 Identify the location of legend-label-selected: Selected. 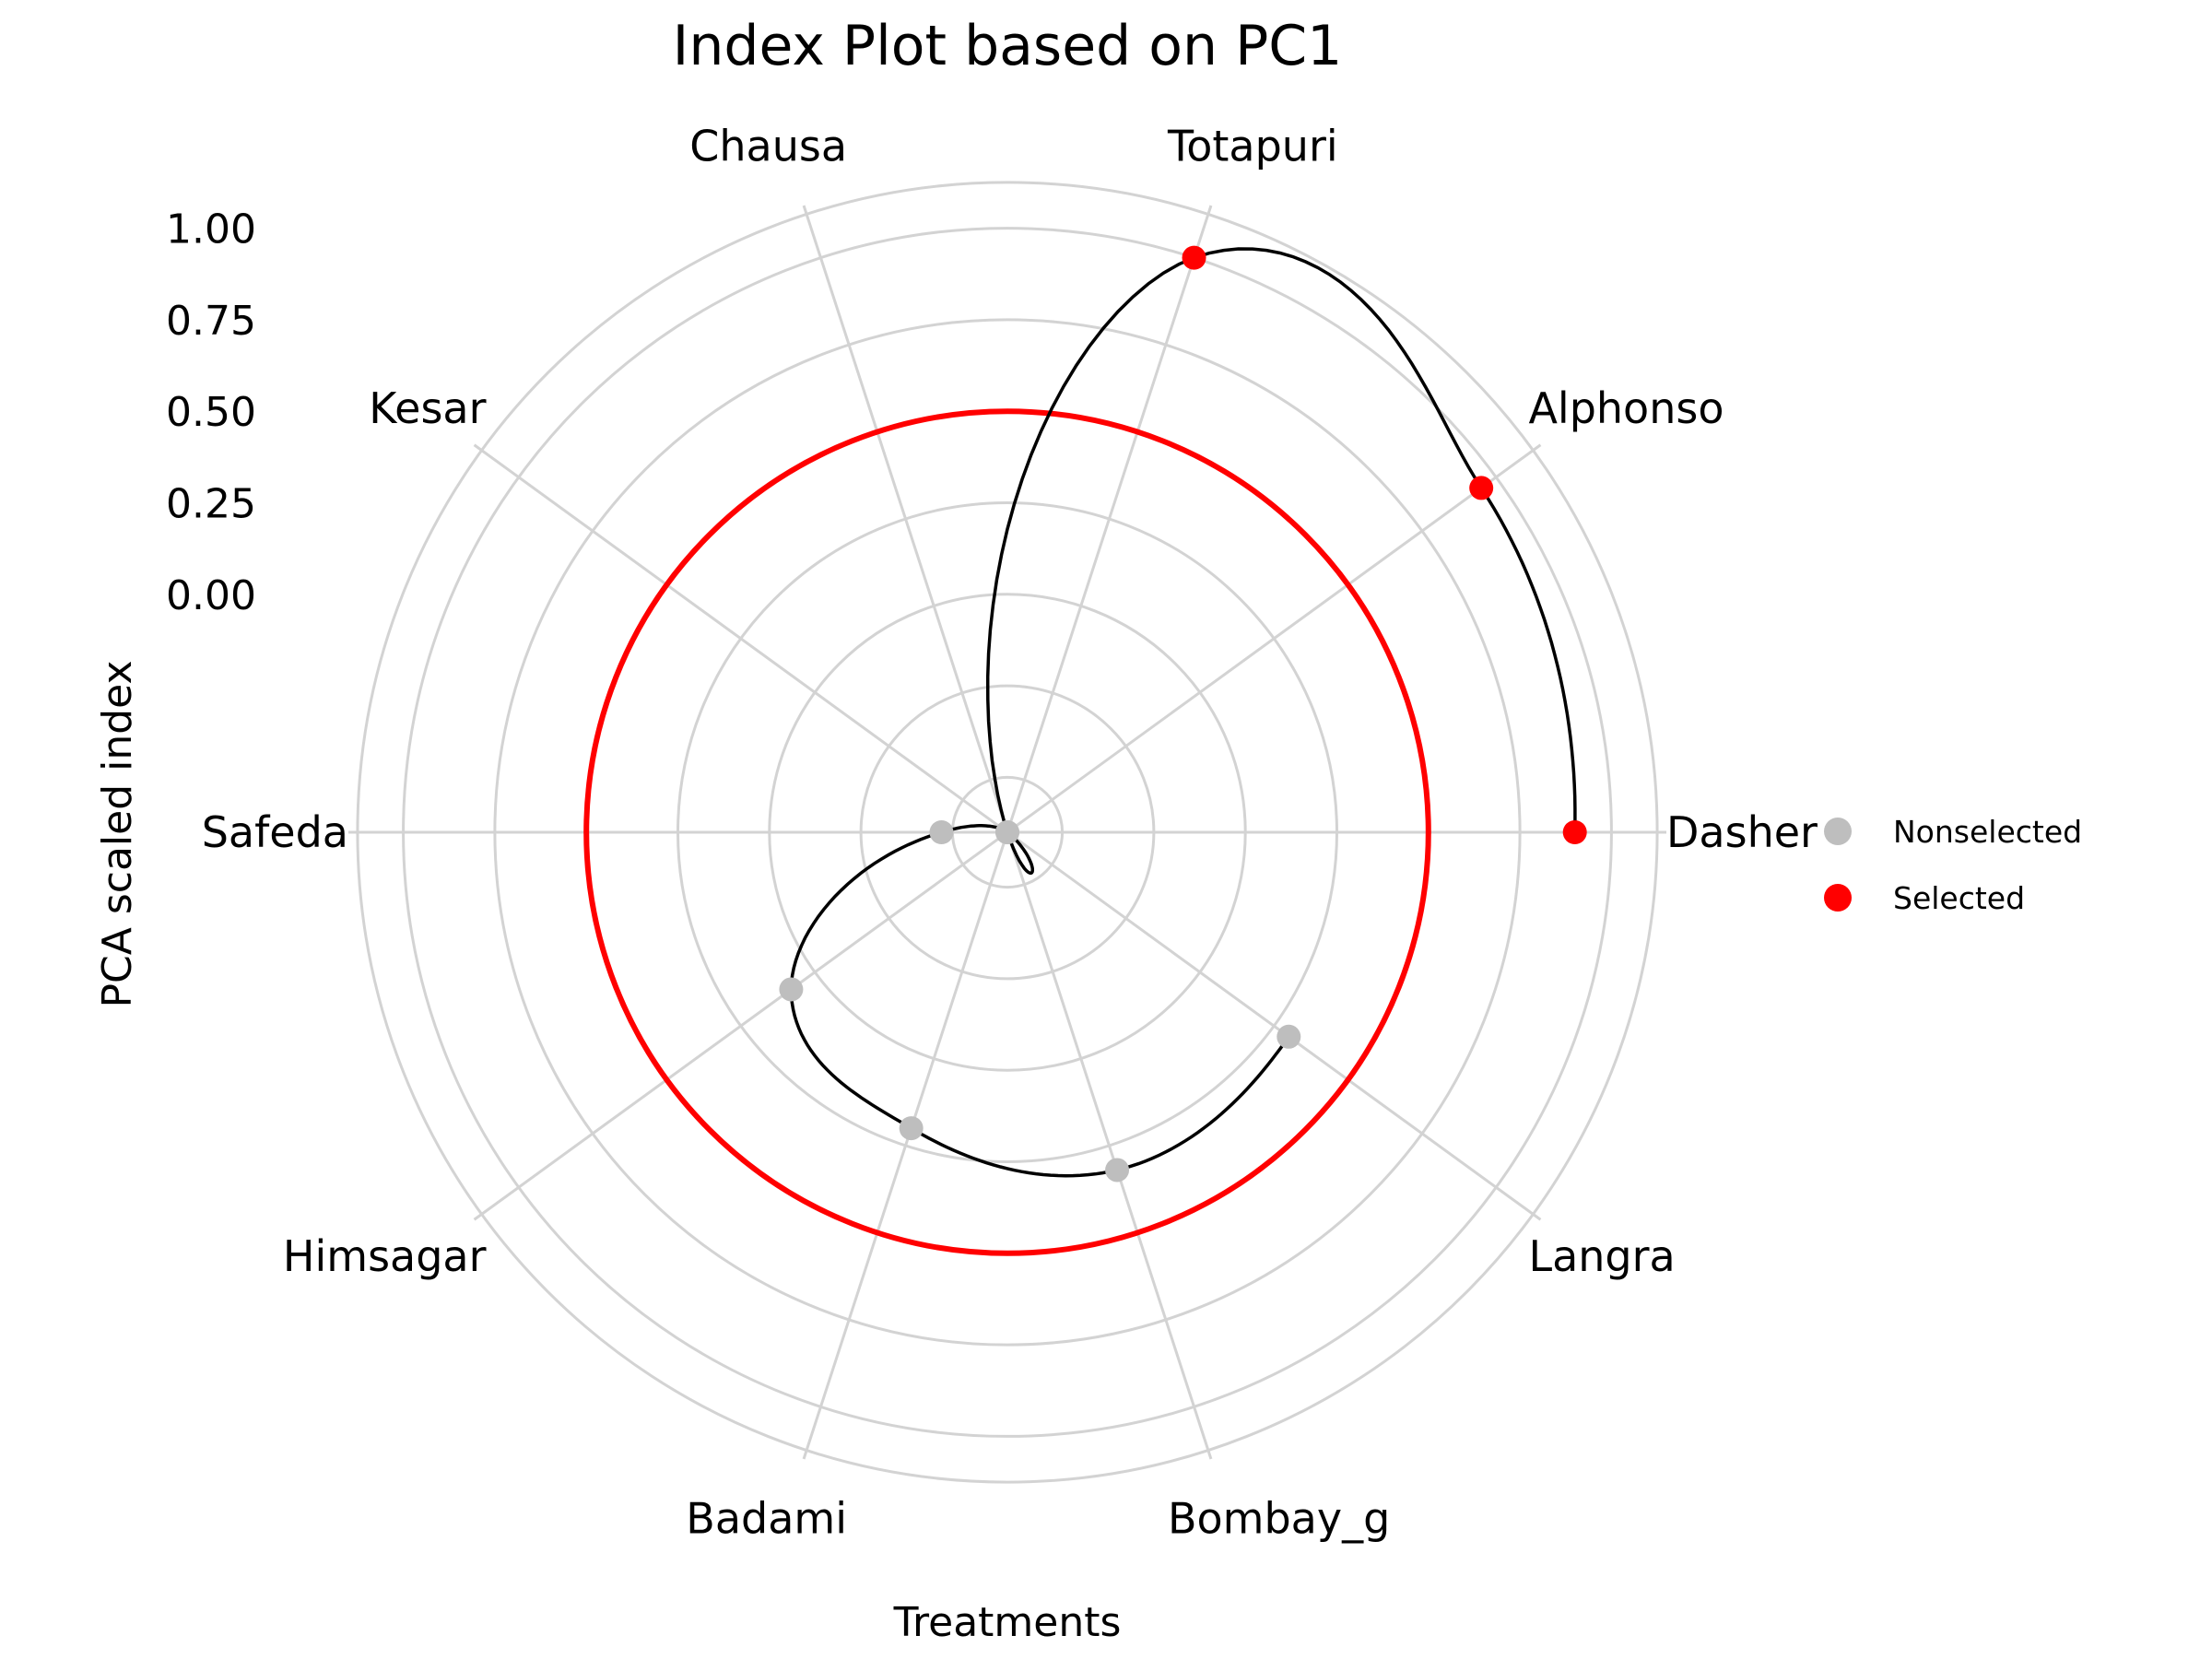
(1959, 898).